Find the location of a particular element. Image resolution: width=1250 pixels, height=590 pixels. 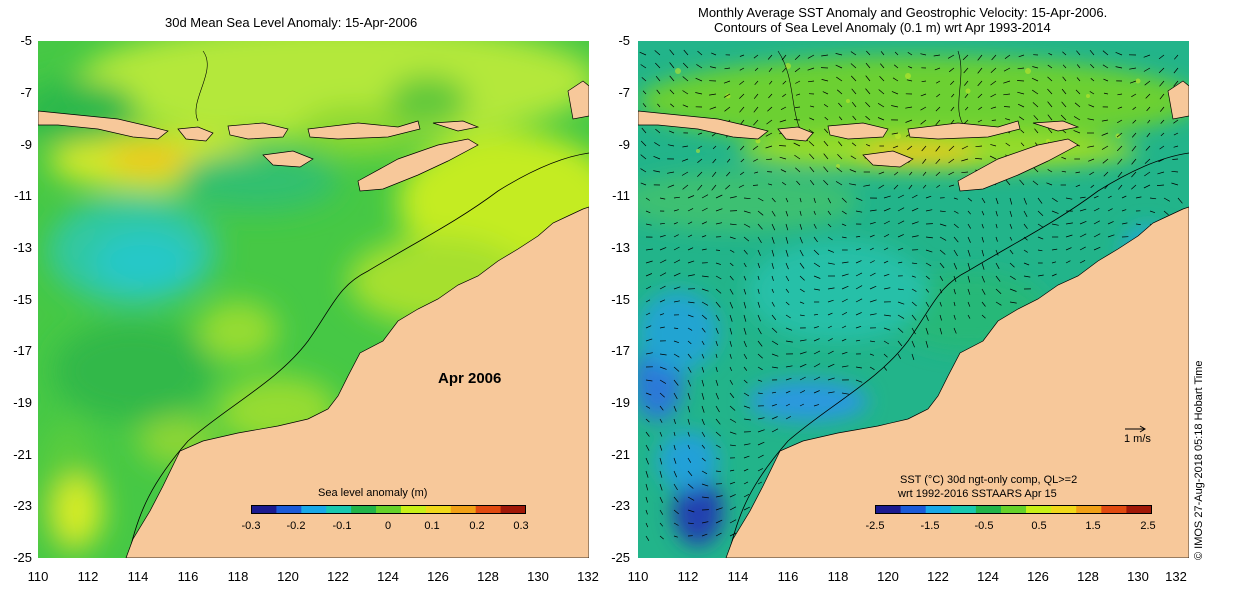

lon-tick-label: 114 is located at coordinates (138, 576).